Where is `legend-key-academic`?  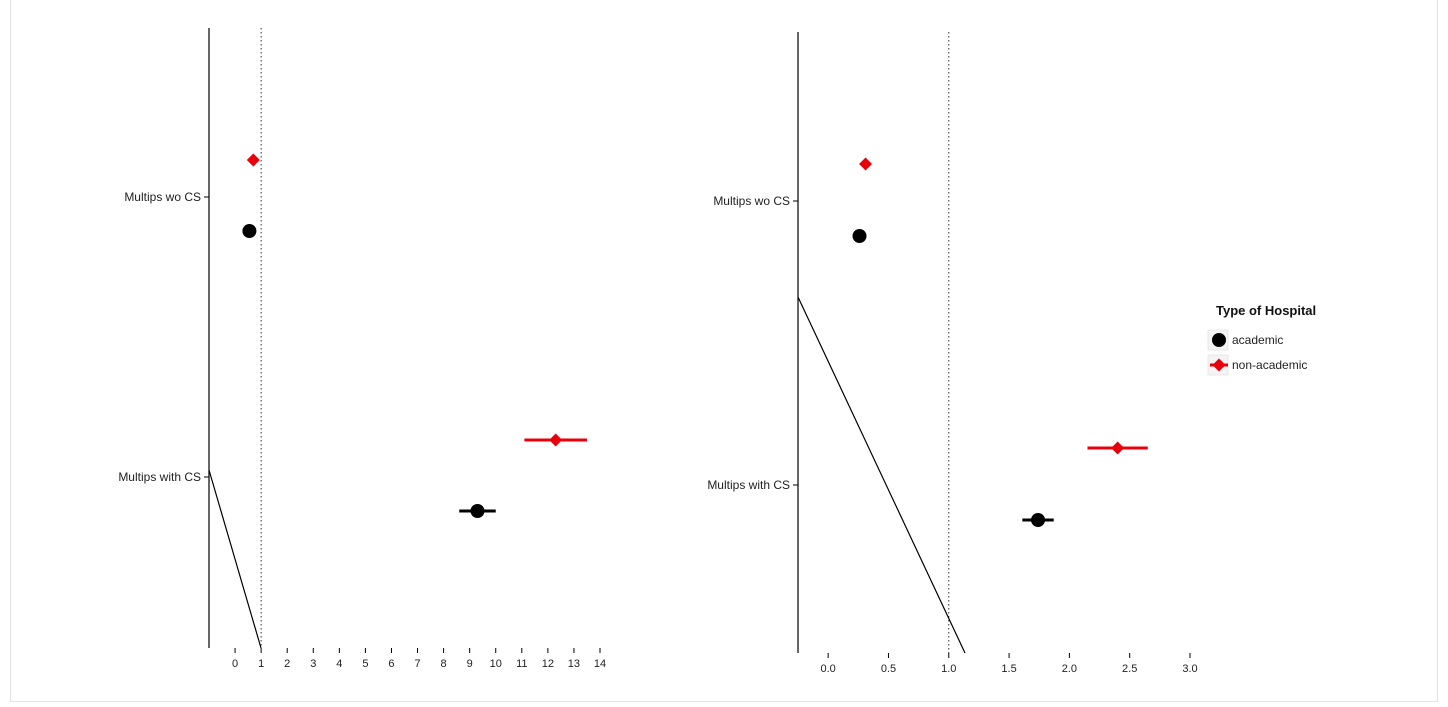 legend-key-academic is located at coordinates (1219, 340).